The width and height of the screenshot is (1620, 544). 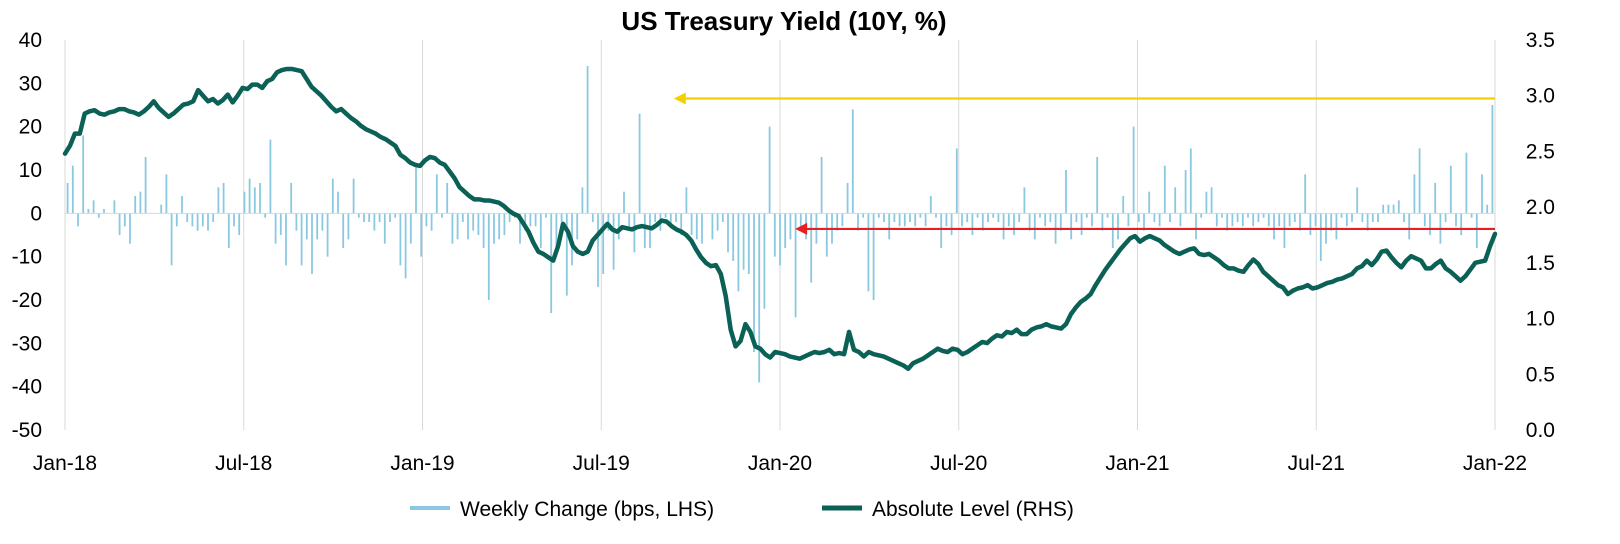 What do you see at coordinates (422, 463) in the screenshot?
I see `x-tick-jan-19: Jan-19` at bounding box center [422, 463].